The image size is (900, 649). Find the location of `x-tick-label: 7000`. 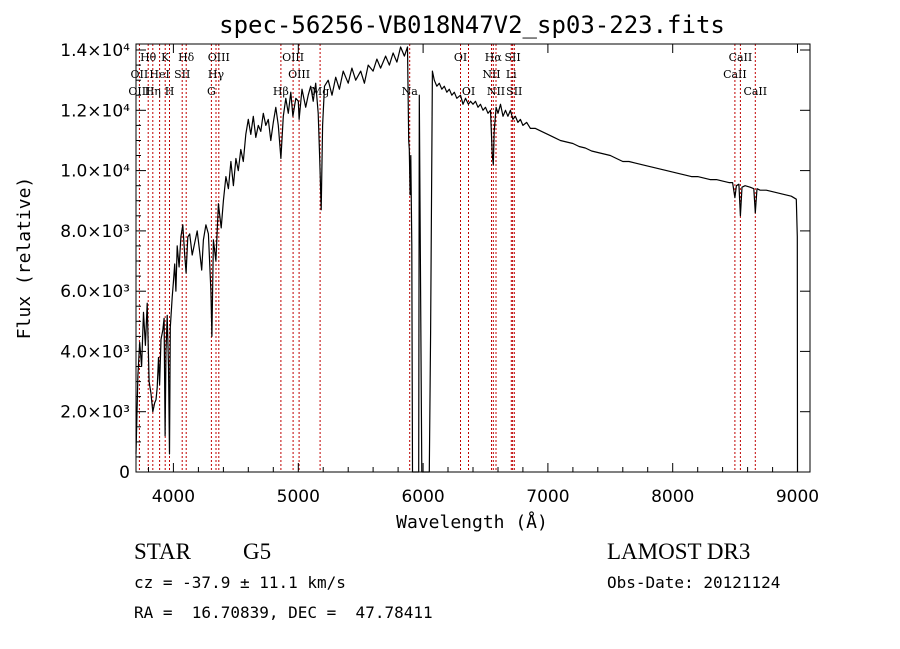

x-tick-label: 7000 is located at coordinates (547, 497).